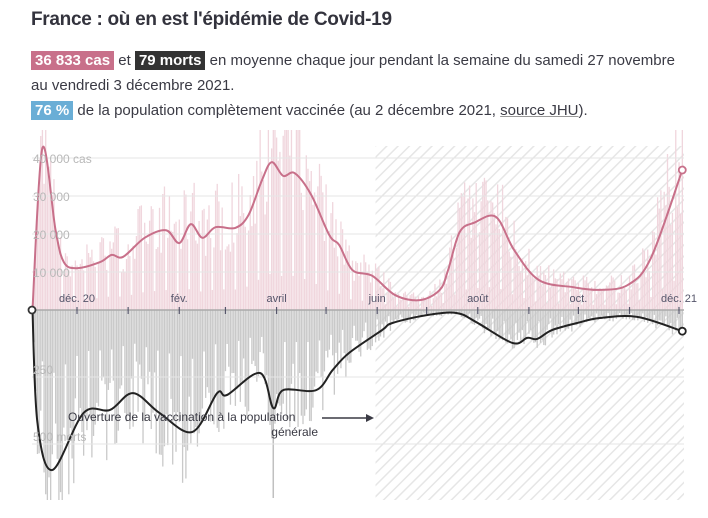  I want to click on cases-axis-label: 10 000, so click(51, 273).